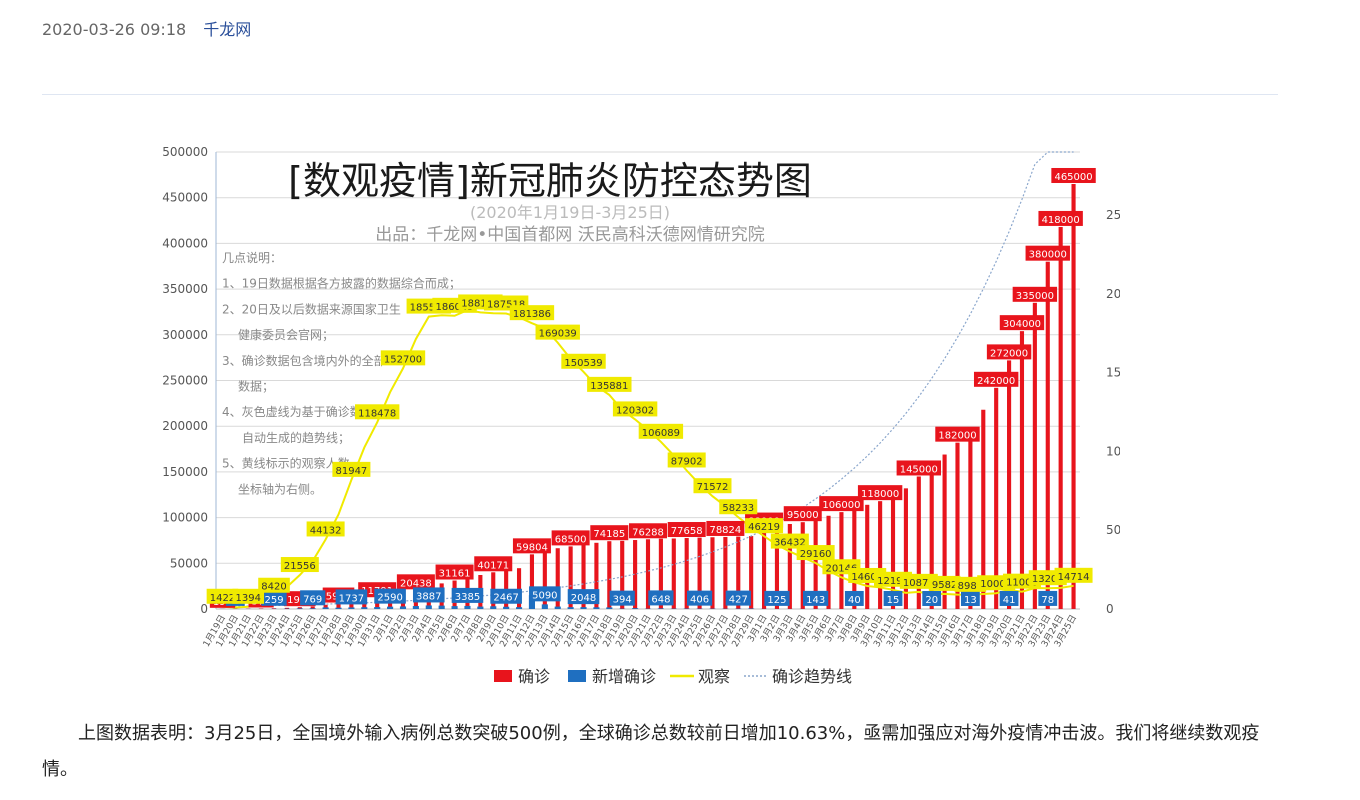  Describe the element at coordinates (1110, 609) in the screenshot. I see `right-axis-tick-label: 0` at that location.